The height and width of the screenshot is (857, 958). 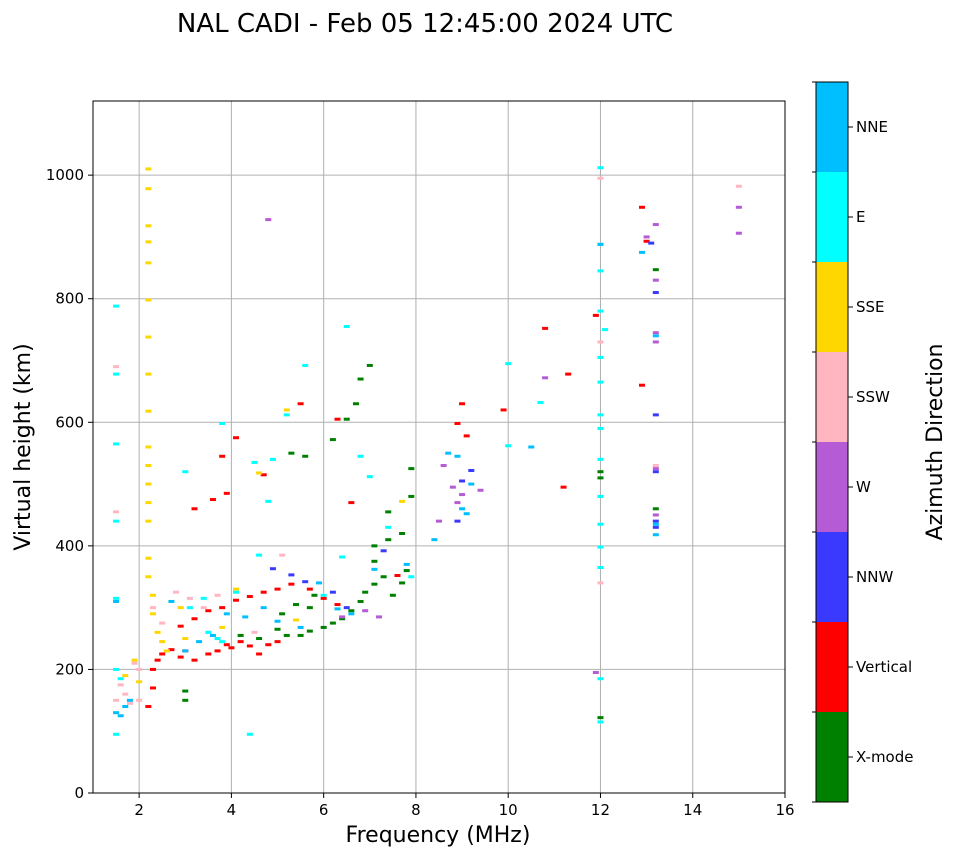 What do you see at coordinates (692, 810) in the screenshot?
I see `x-tick-label: 14` at bounding box center [692, 810].